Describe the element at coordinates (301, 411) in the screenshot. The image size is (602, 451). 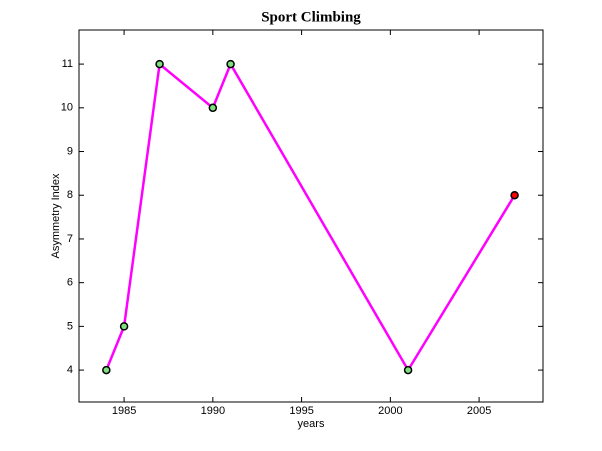
I see `x-tick-label: 1995` at that location.